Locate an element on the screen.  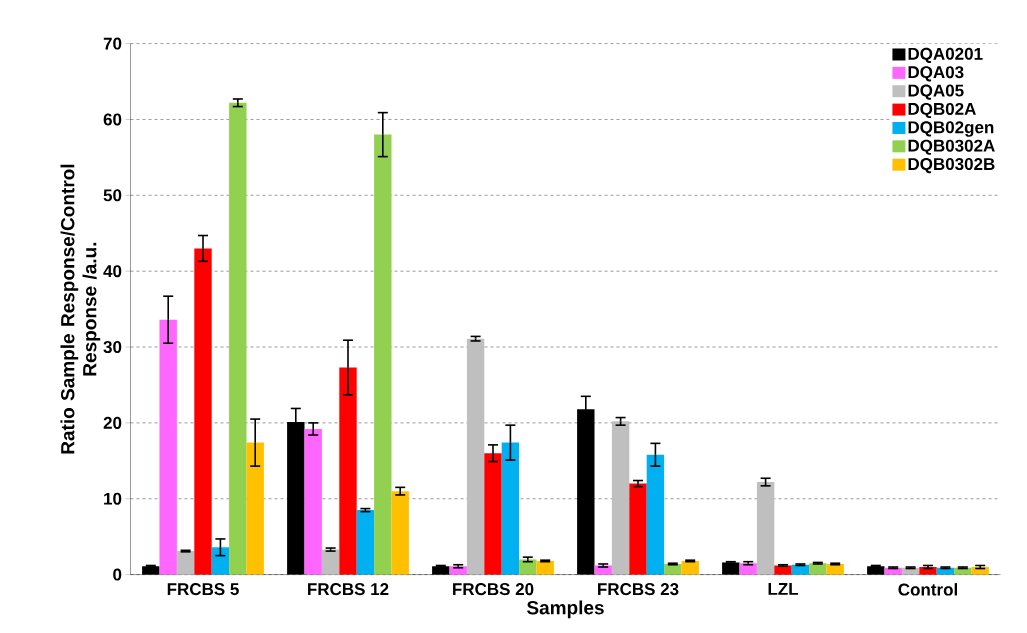
legend-label: DQA05 is located at coordinates (936, 92).